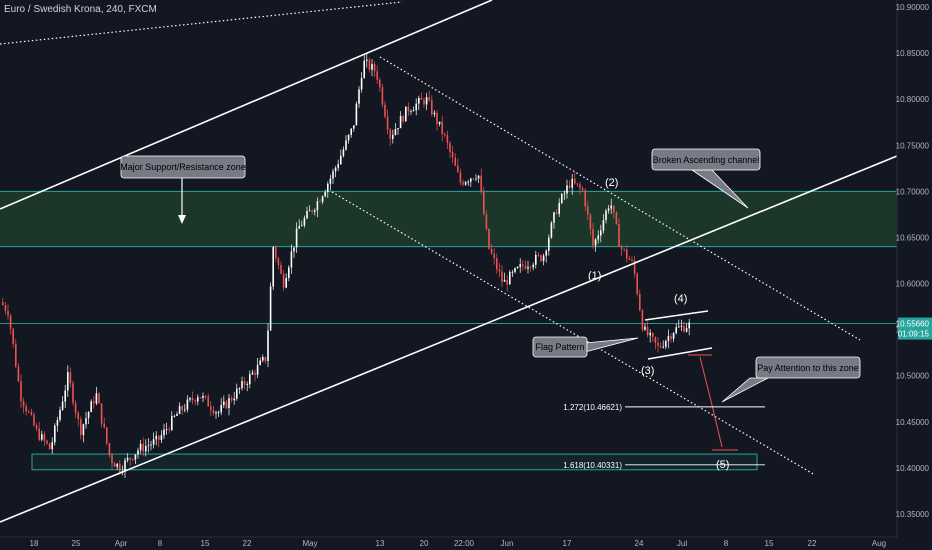  I want to click on bar-countdown-label: 01:09:15, so click(914, 334).